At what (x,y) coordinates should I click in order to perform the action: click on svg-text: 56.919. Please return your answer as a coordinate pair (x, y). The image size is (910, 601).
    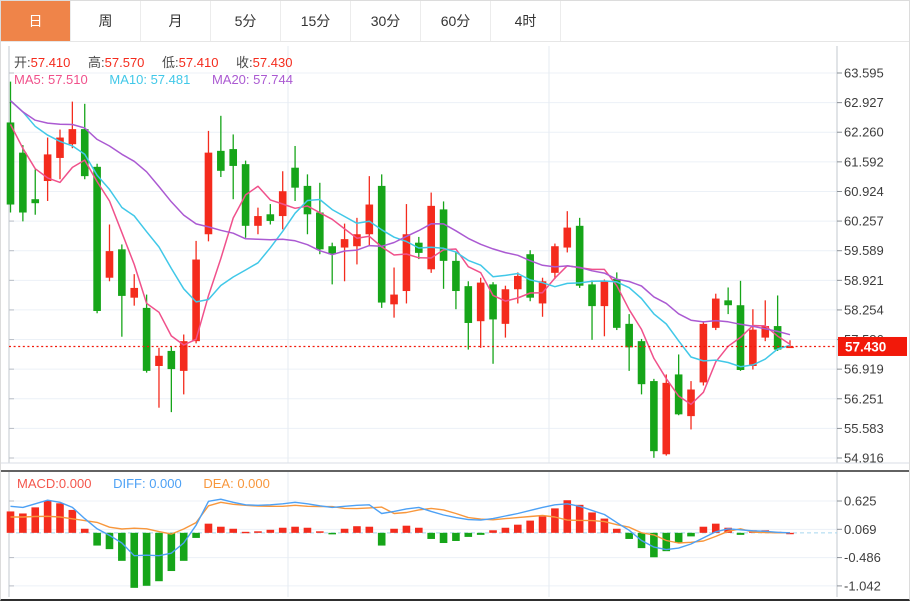
    Looking at the image, I should click on (864, 369).